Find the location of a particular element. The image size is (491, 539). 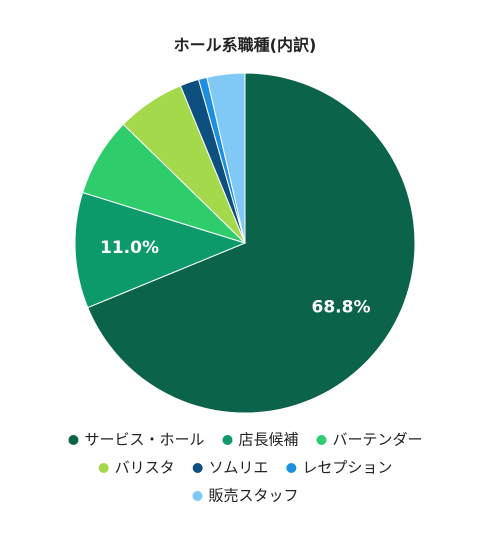

legend-row: バリスタ ソムリエ レセプション is located at coordinates (245, 468).